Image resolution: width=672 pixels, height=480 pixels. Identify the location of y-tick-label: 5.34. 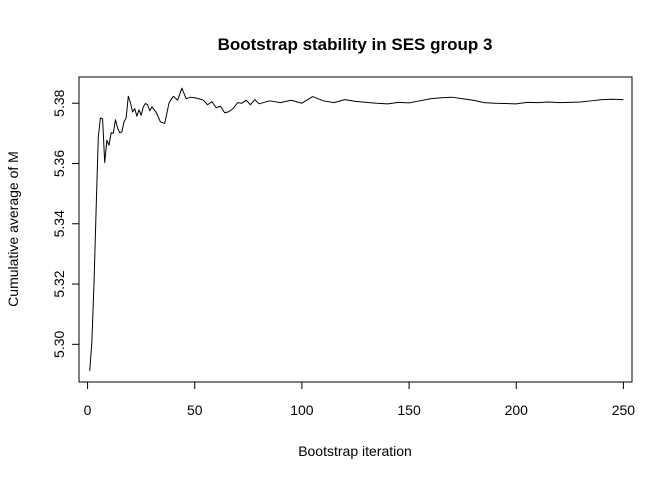
(59, 223).